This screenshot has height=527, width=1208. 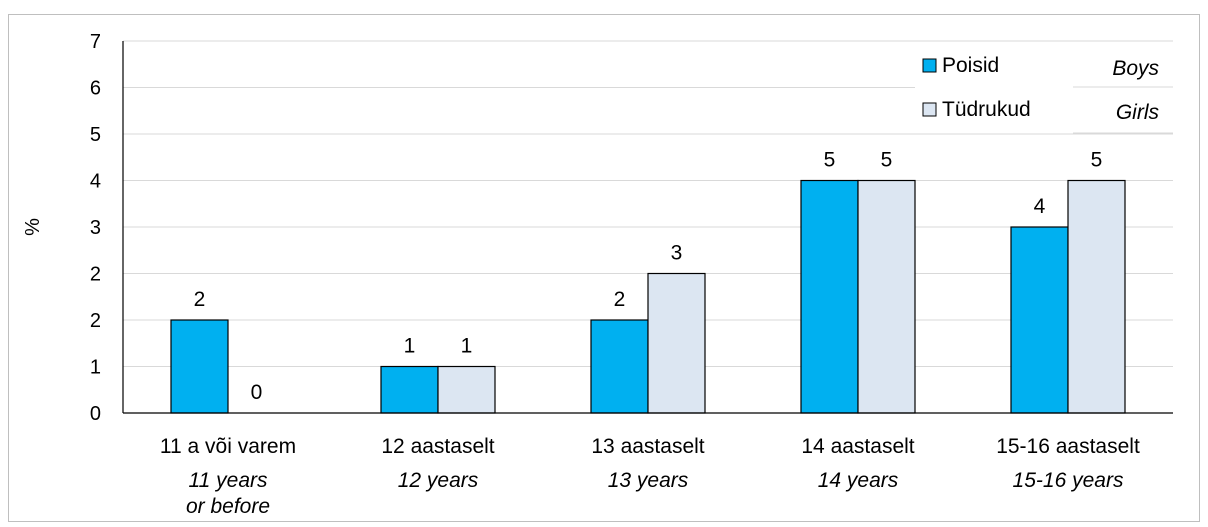 I want to click on x-category-label-en: 12 years, so click(x=438, y=480).